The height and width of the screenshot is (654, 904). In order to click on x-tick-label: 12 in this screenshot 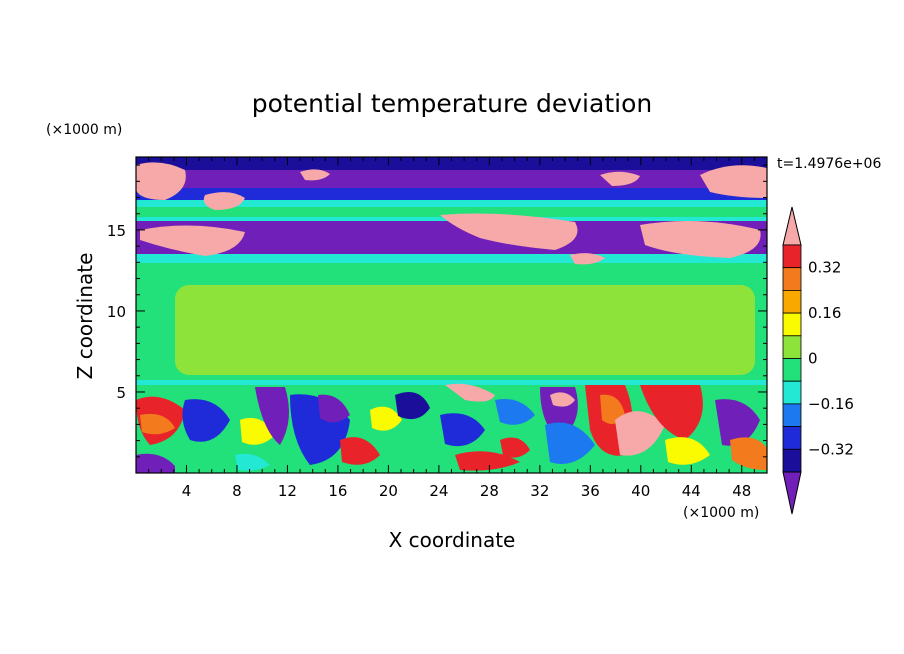, I will do `click(287, 491)`.